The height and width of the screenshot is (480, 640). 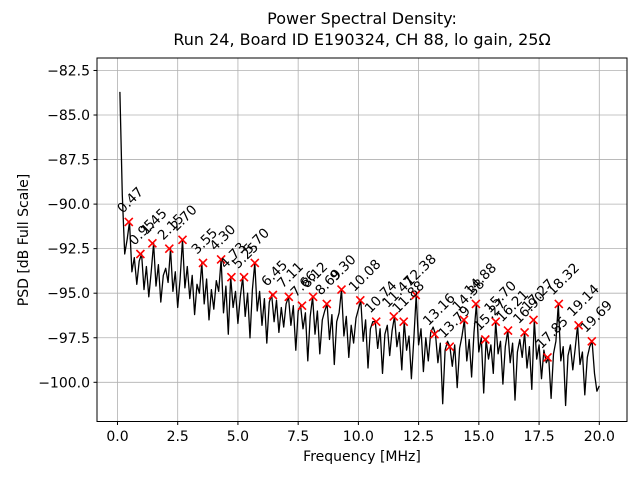 What do you see at coordinates (478, 437) in the screenshot?
I see `x-tick-label: 15.0` at bounding box center [478, 437].